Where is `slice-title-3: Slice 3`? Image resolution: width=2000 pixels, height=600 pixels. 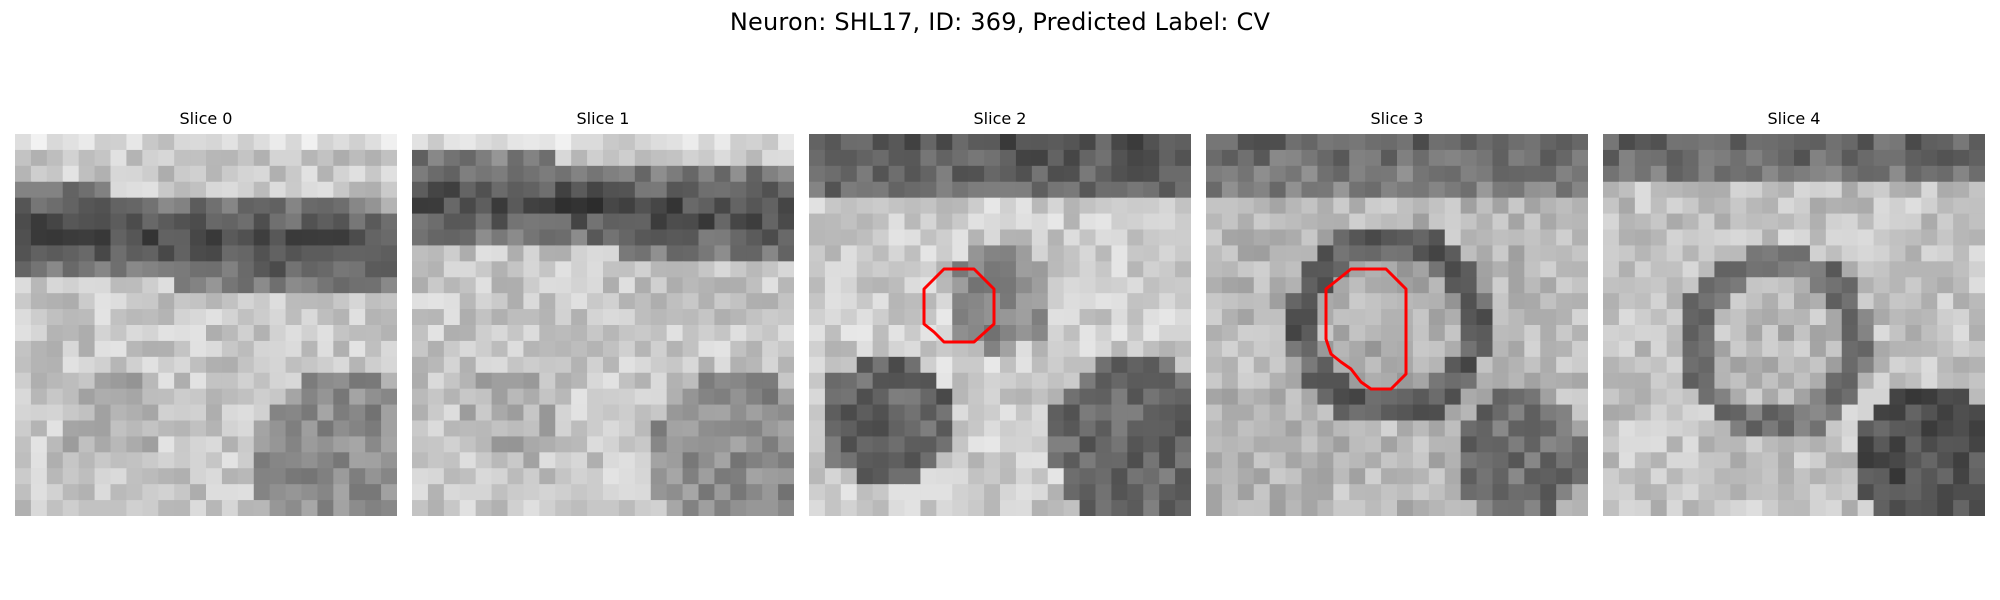
slice-title-3: Slice 3 is located at coordinates (1397, 118).